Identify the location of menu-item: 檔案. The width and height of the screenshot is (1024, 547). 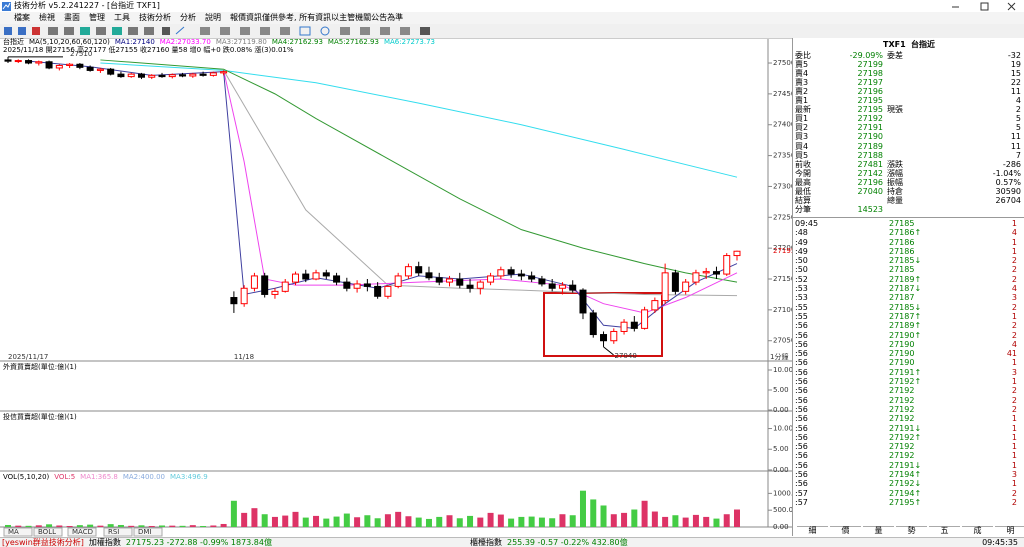
(22, 17).